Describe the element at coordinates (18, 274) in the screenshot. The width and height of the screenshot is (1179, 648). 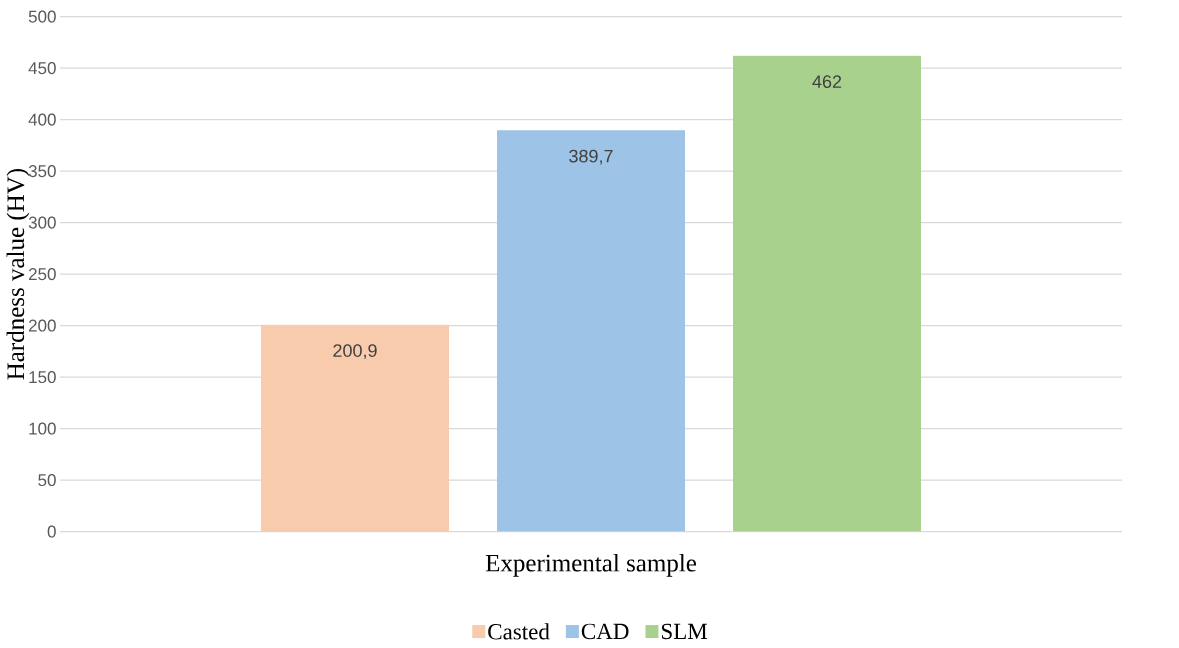
I see `y-axis-title: Hardness value (HV)` at that location.